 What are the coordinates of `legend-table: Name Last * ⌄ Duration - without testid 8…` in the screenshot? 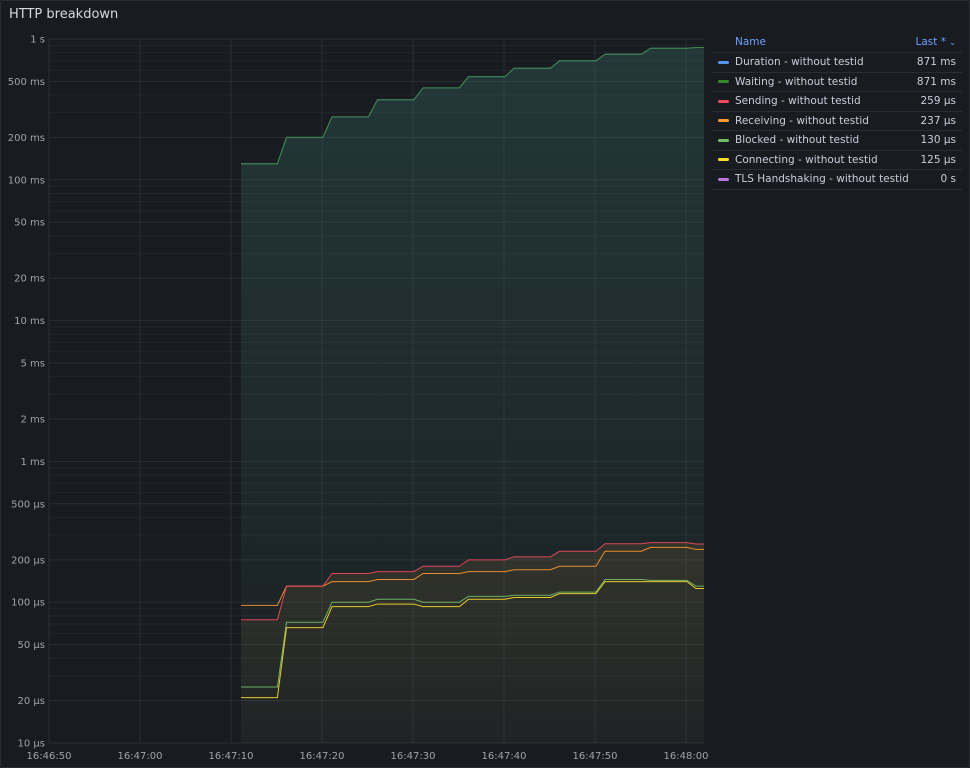 It's located at (837, 111).